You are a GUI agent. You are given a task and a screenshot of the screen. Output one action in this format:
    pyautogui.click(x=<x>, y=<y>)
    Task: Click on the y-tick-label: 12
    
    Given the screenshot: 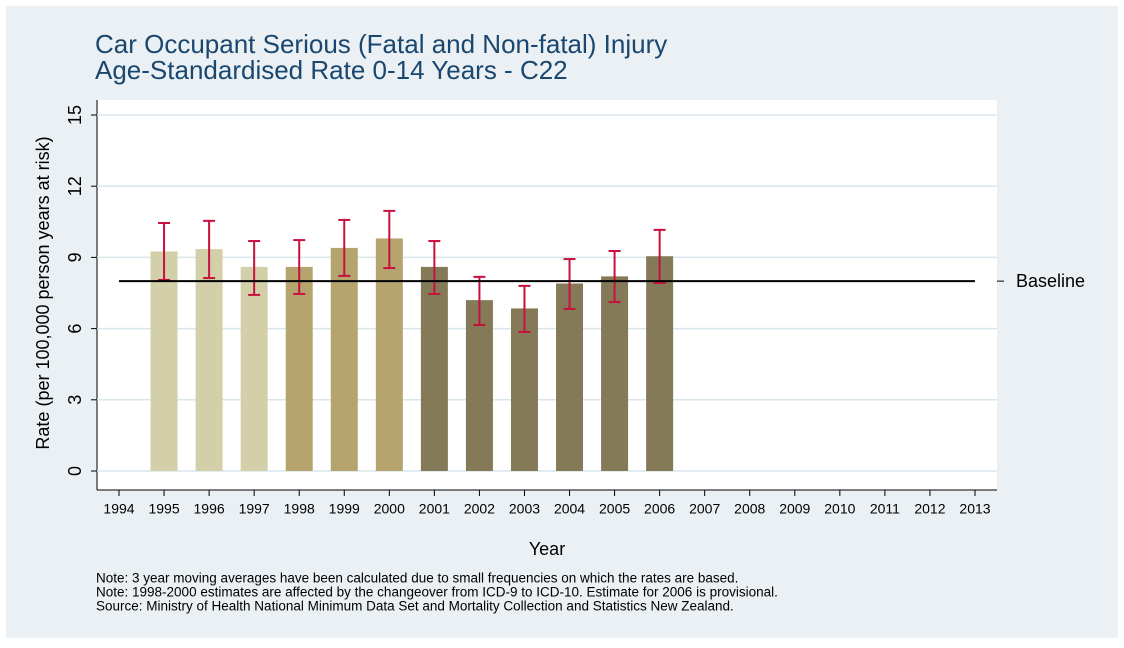 What is the action you would take?
    pyautogui.click(x=75, y=186)
    